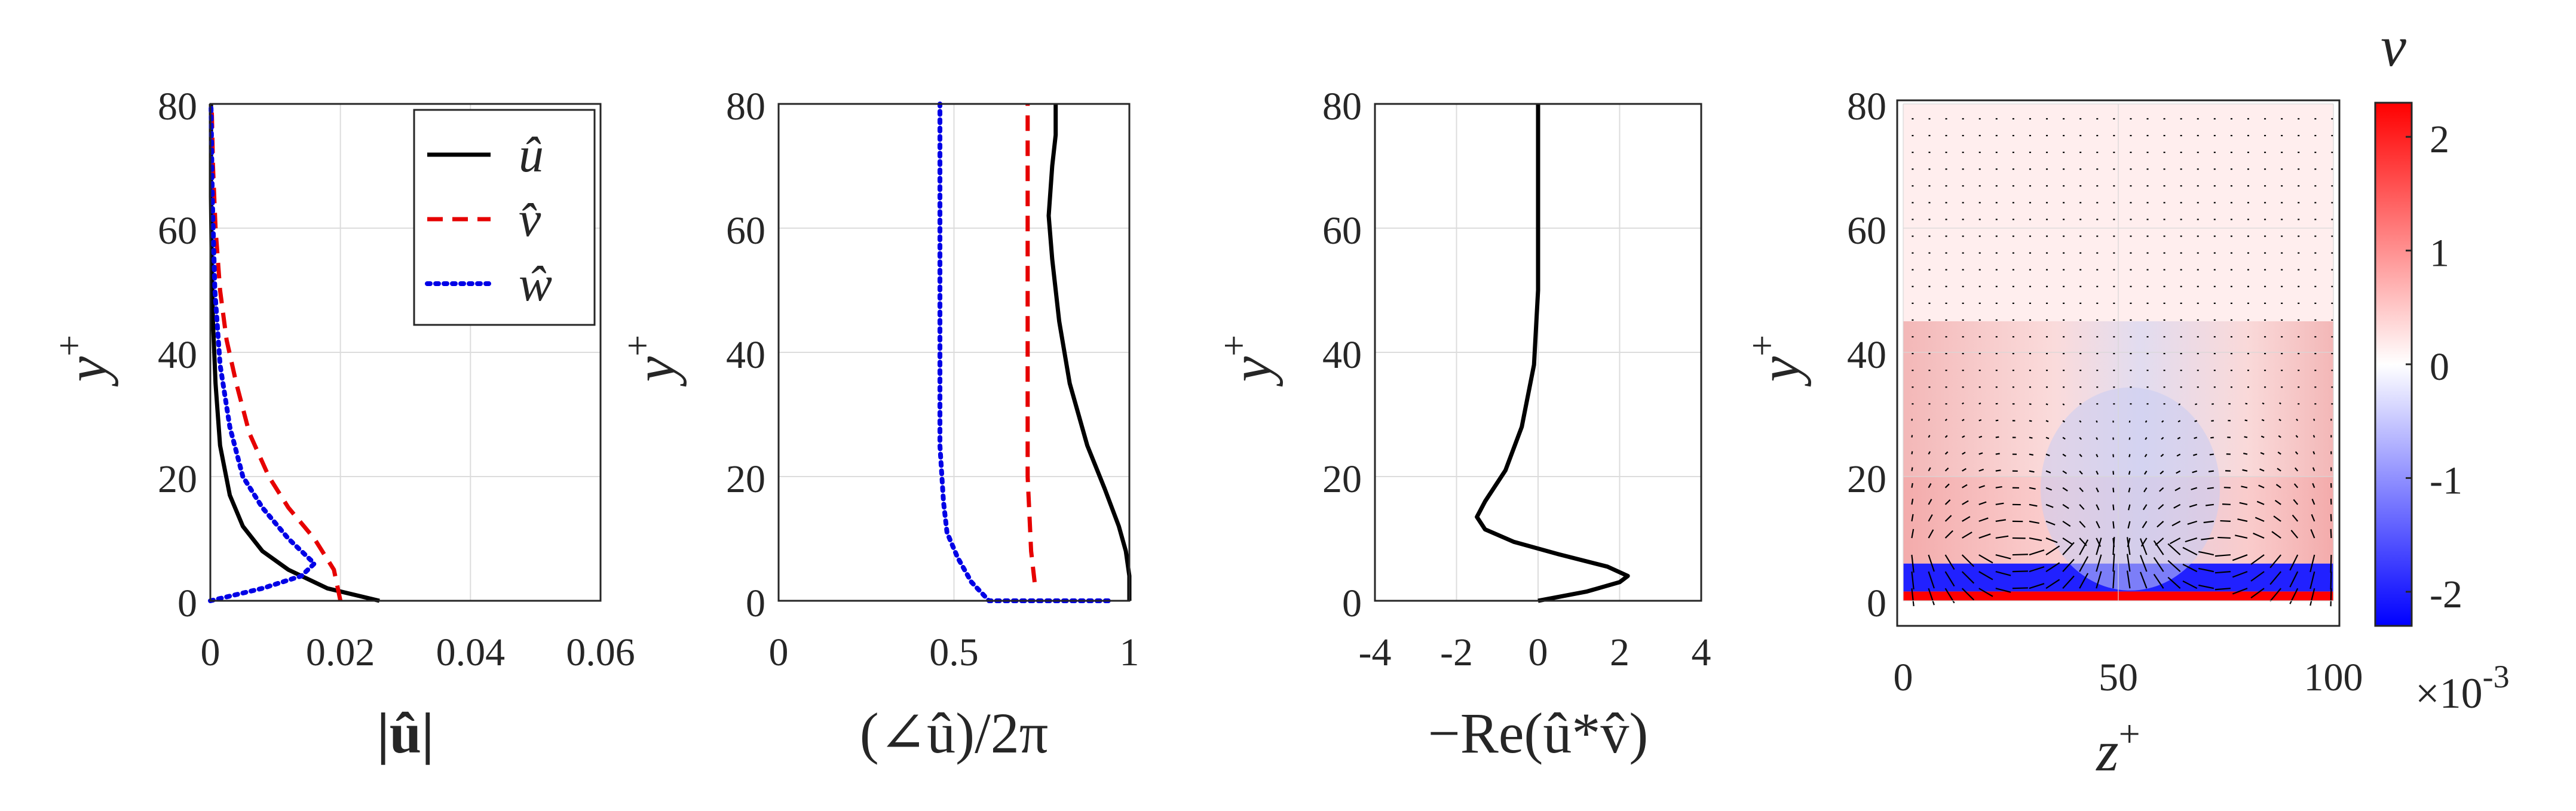 The image size is (2576, 811). What do you see at coordinates (1233, 346) in the screenshot?
I see `y-axis-label-sup: +` at bounding box center [1233, 346].